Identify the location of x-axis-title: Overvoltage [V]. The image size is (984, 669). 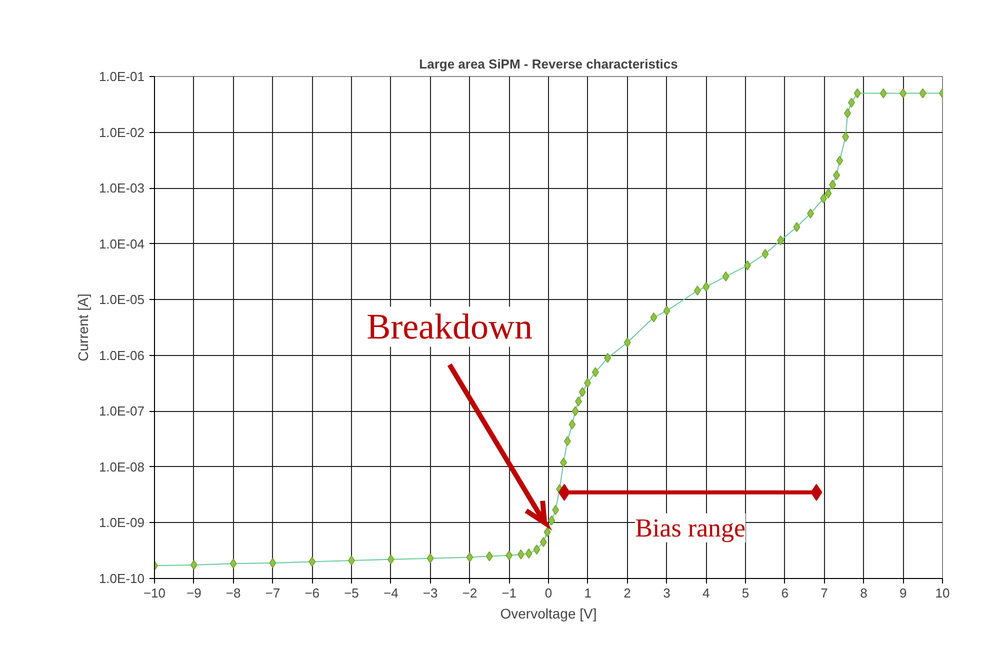
(548, 614).